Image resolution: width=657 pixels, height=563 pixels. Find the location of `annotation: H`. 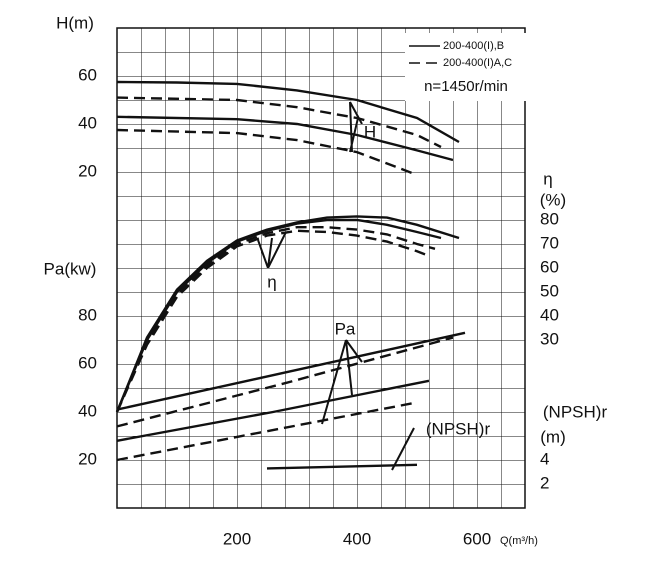

annotation: H is located at coordinates (370, 131).